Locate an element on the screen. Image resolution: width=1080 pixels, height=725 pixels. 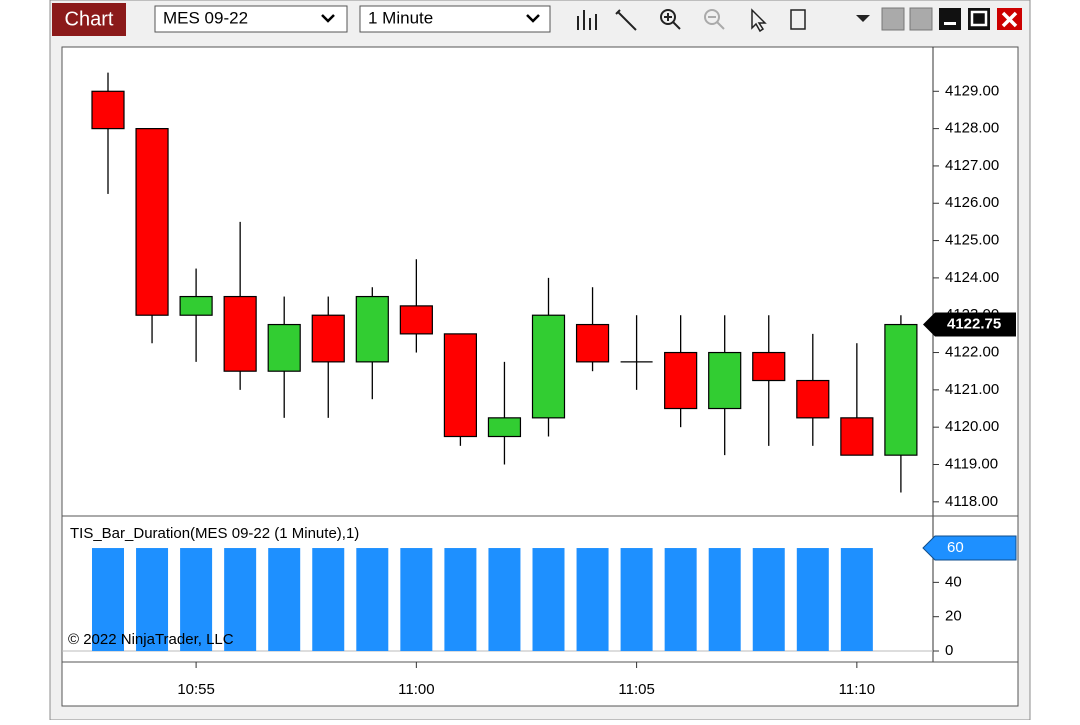
x-tick-label: 11:00 is located at coordinates (416, 689).